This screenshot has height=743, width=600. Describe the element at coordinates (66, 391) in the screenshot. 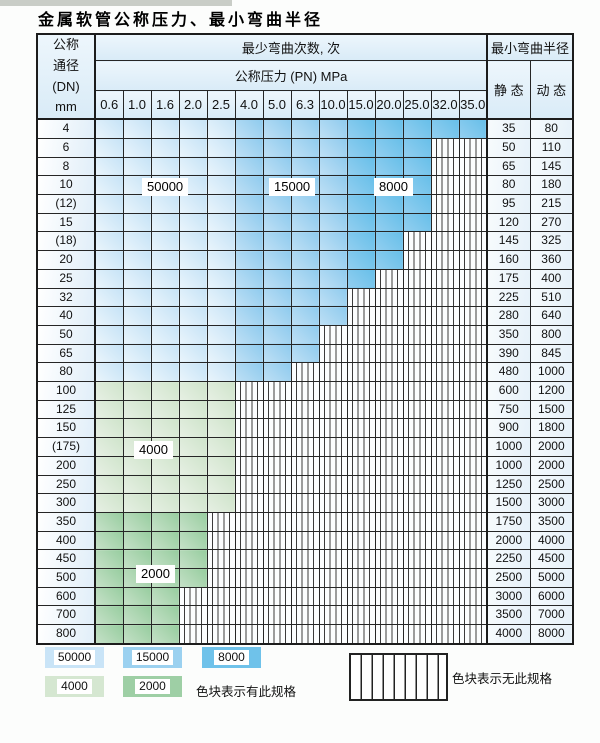

I see `dn-cell: 100` at that location.